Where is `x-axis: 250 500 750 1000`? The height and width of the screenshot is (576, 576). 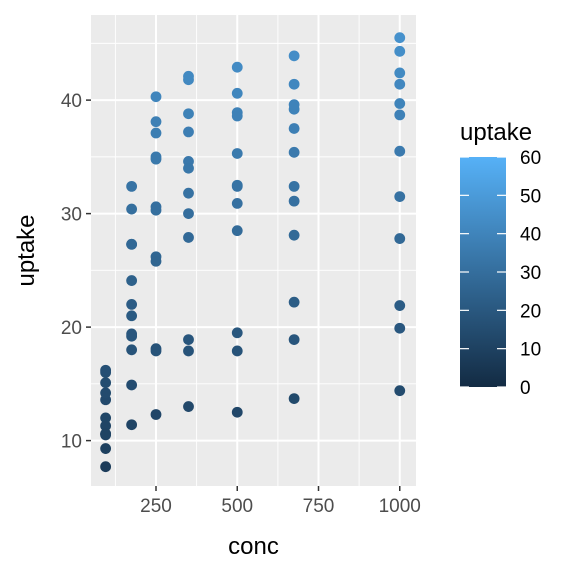
x-axis: 250 500 750 1000 is located at coordinates (280, 501).